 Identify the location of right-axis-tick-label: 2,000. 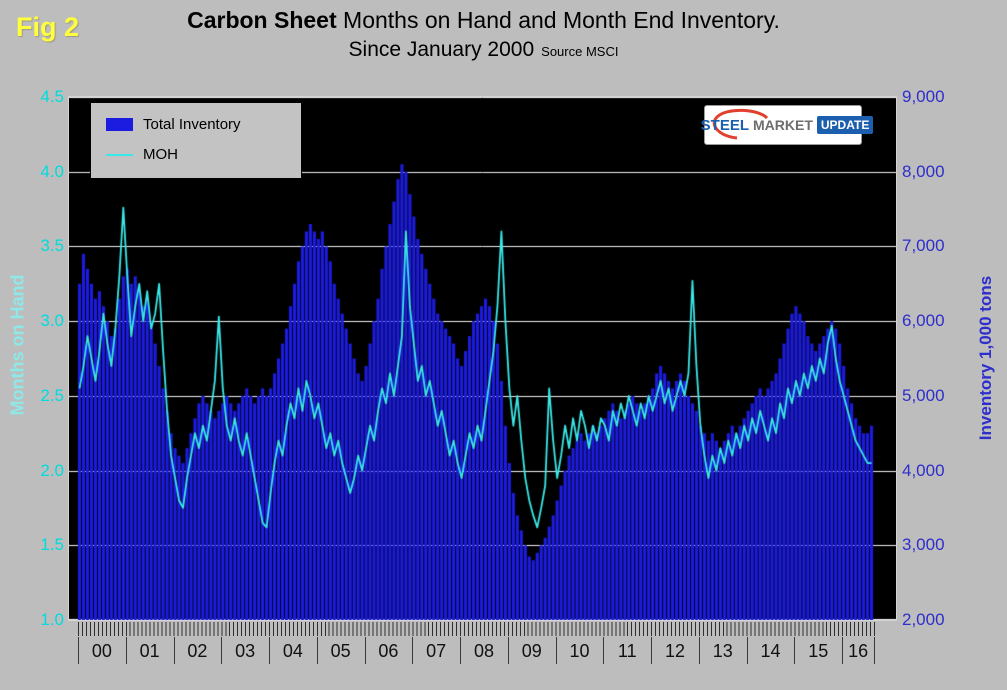
(923, 619).